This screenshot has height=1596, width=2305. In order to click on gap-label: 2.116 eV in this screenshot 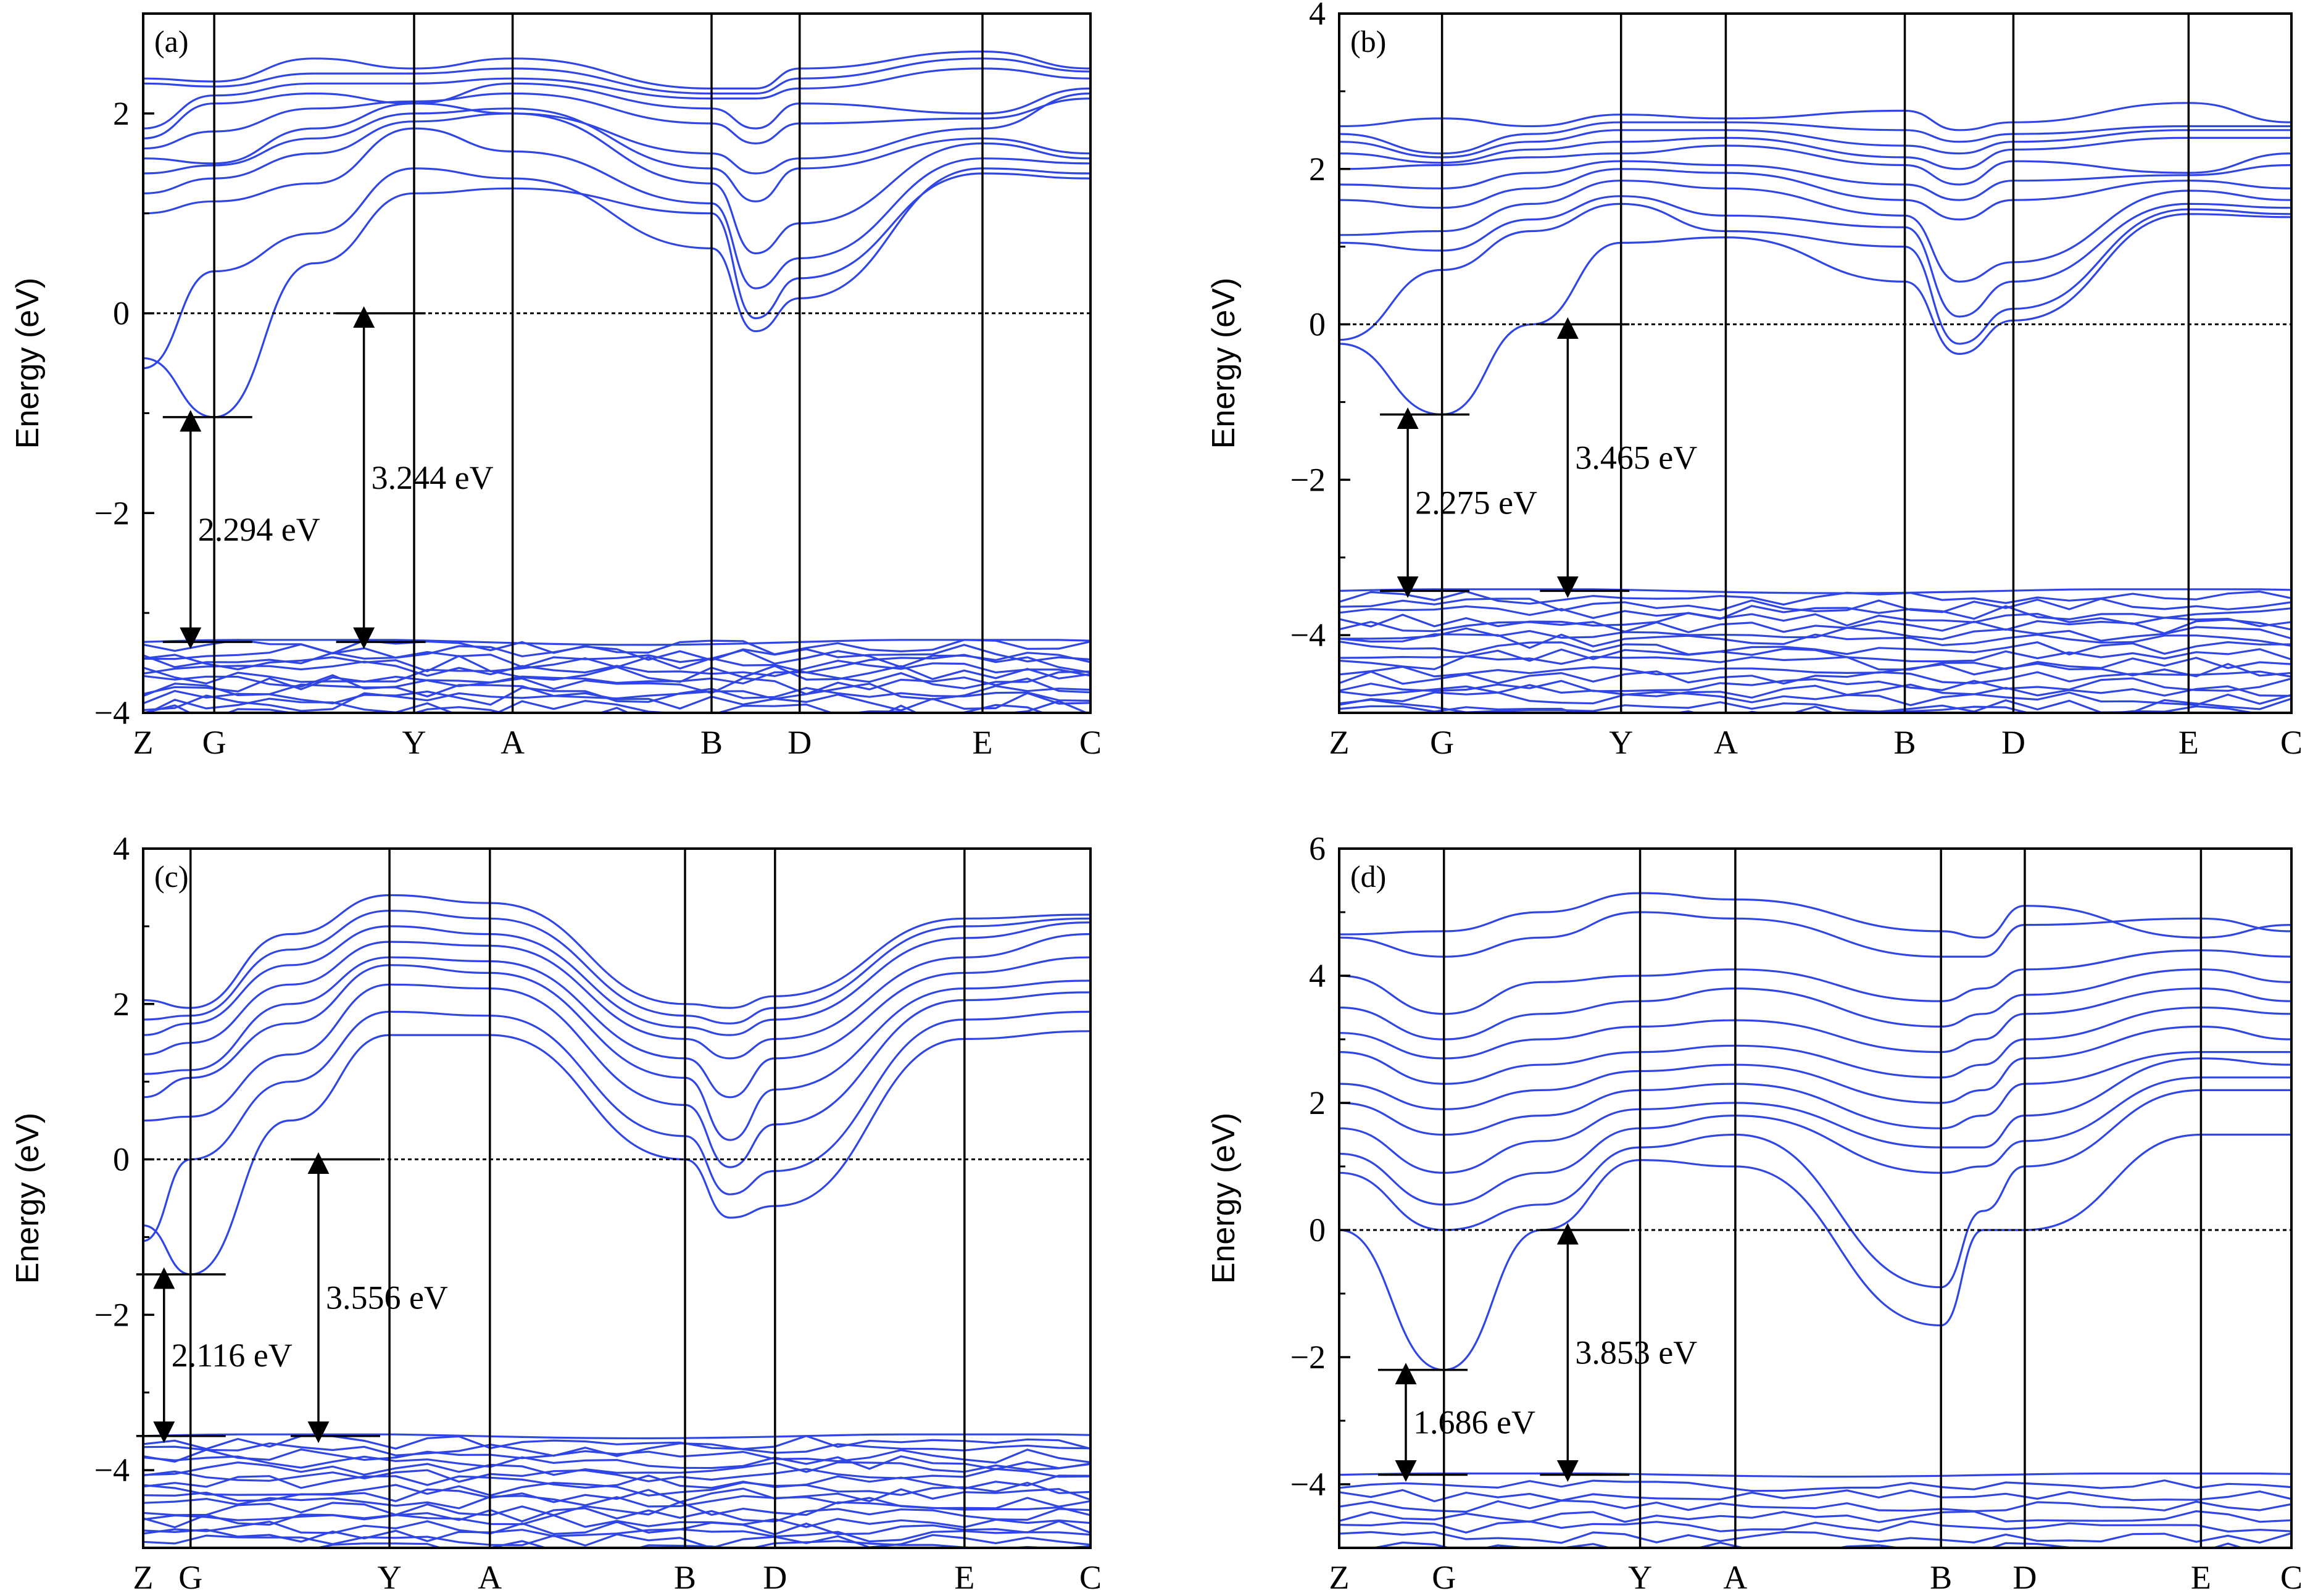, I will do `click(233, 1355)`.